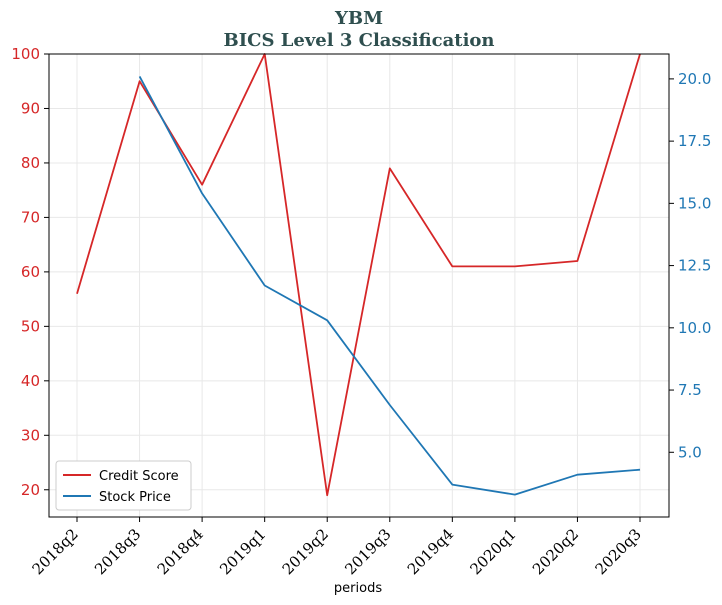  Describe the element at coordinates (242, 551) in the screenshot. I see `x-tick-label: 2019q1` at that location.